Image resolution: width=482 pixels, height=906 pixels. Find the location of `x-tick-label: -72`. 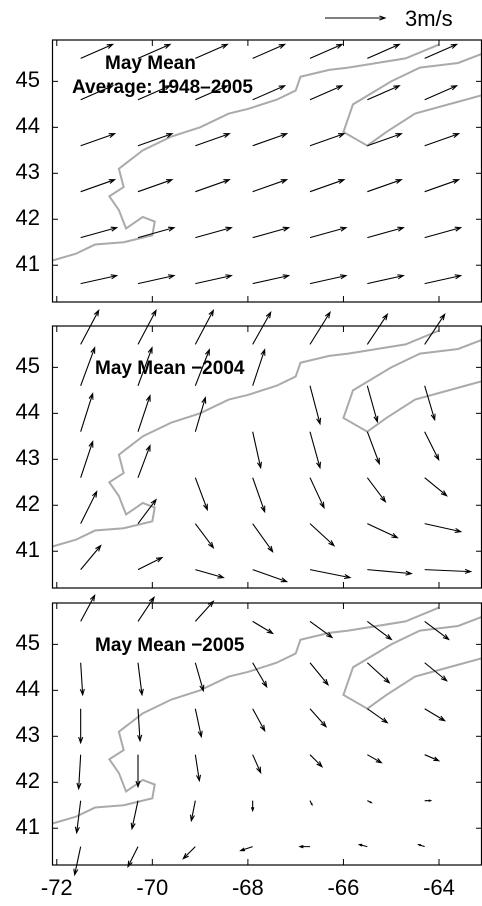

x-tick-label: -72 is located at coordinates (57, 887).